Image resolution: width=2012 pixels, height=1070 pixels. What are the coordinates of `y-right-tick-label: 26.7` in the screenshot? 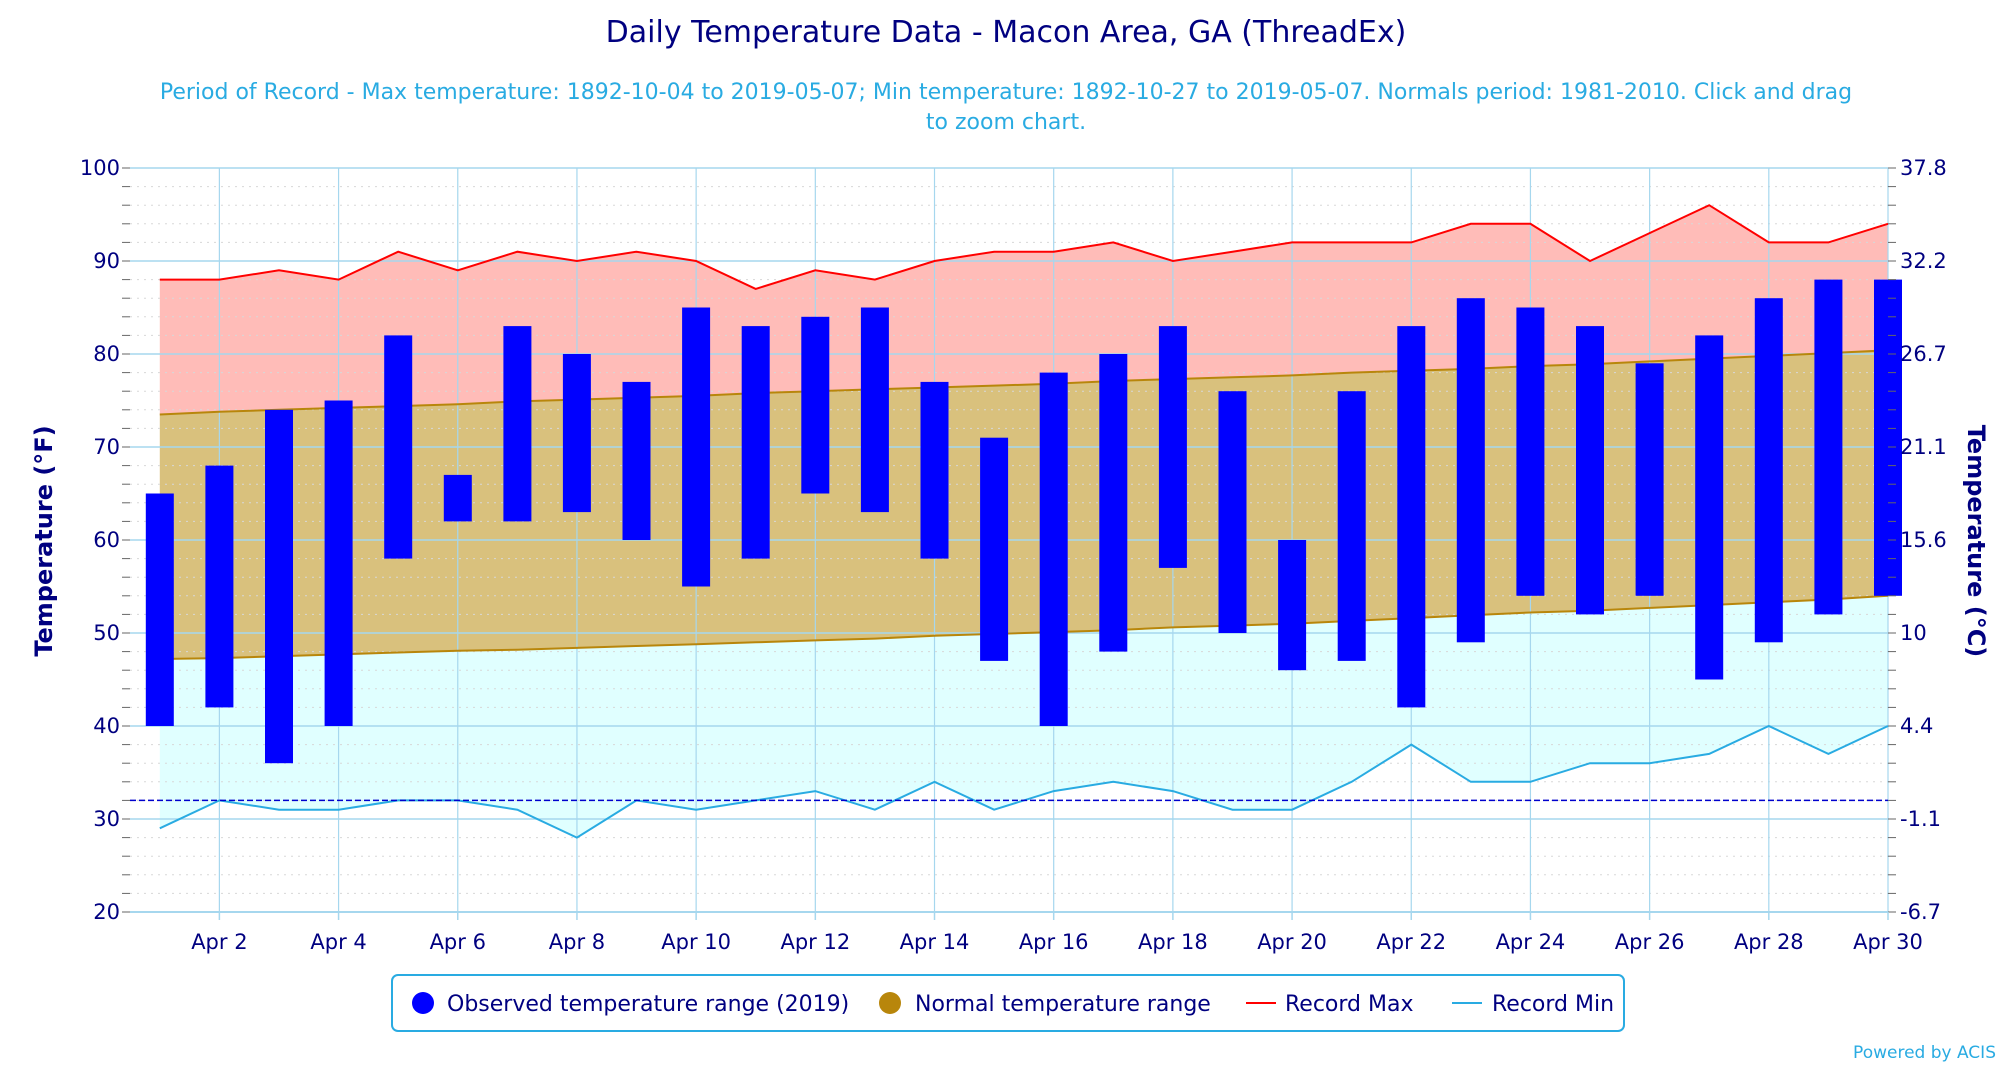 It's located at (1923, 354).